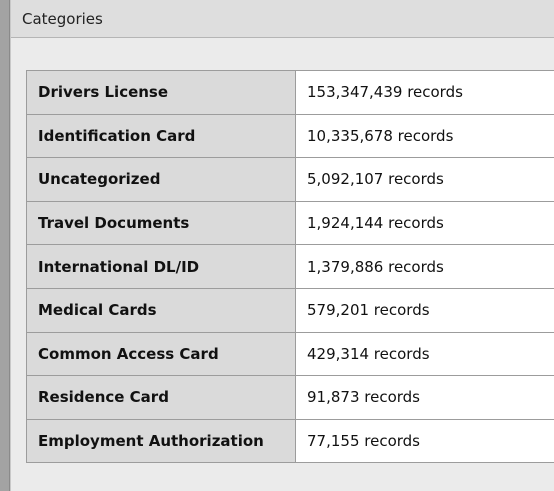 This screenshot has width=554, height=491. Describe the element at coordinates (424, 136) in the screenshot. I see `record-count: 10,335,678 records` at that location.